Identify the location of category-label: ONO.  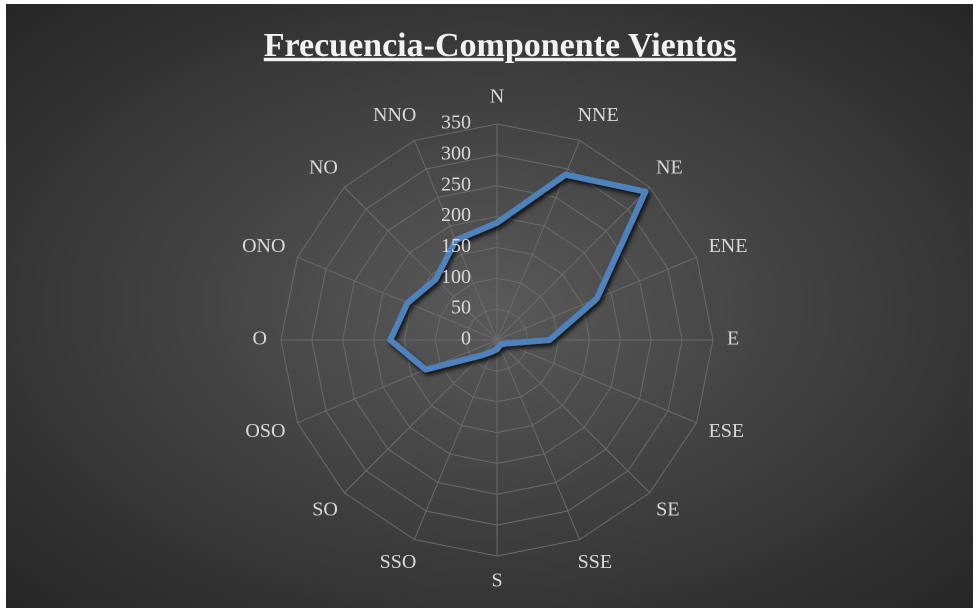
(263, 246).